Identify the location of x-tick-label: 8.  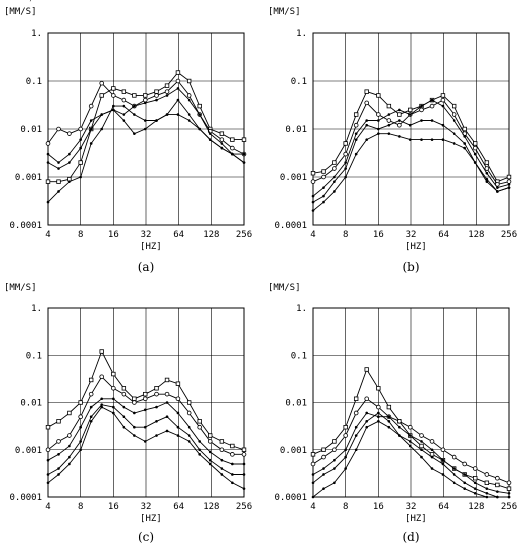
(80, 235).